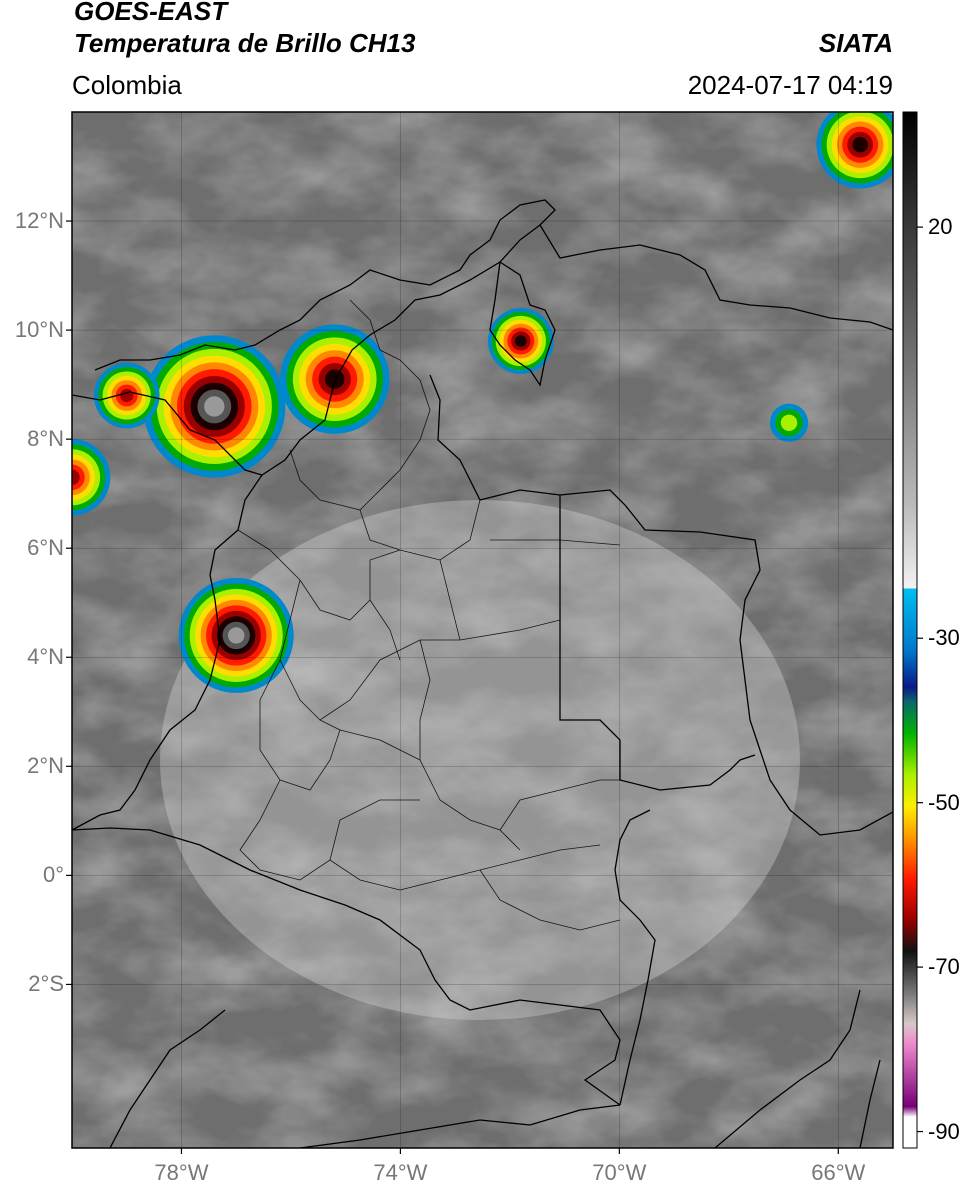  Describe the element at coordinates (151, 13) in the screenshot. I see `satellite-title: GOES-EAST` at that location.